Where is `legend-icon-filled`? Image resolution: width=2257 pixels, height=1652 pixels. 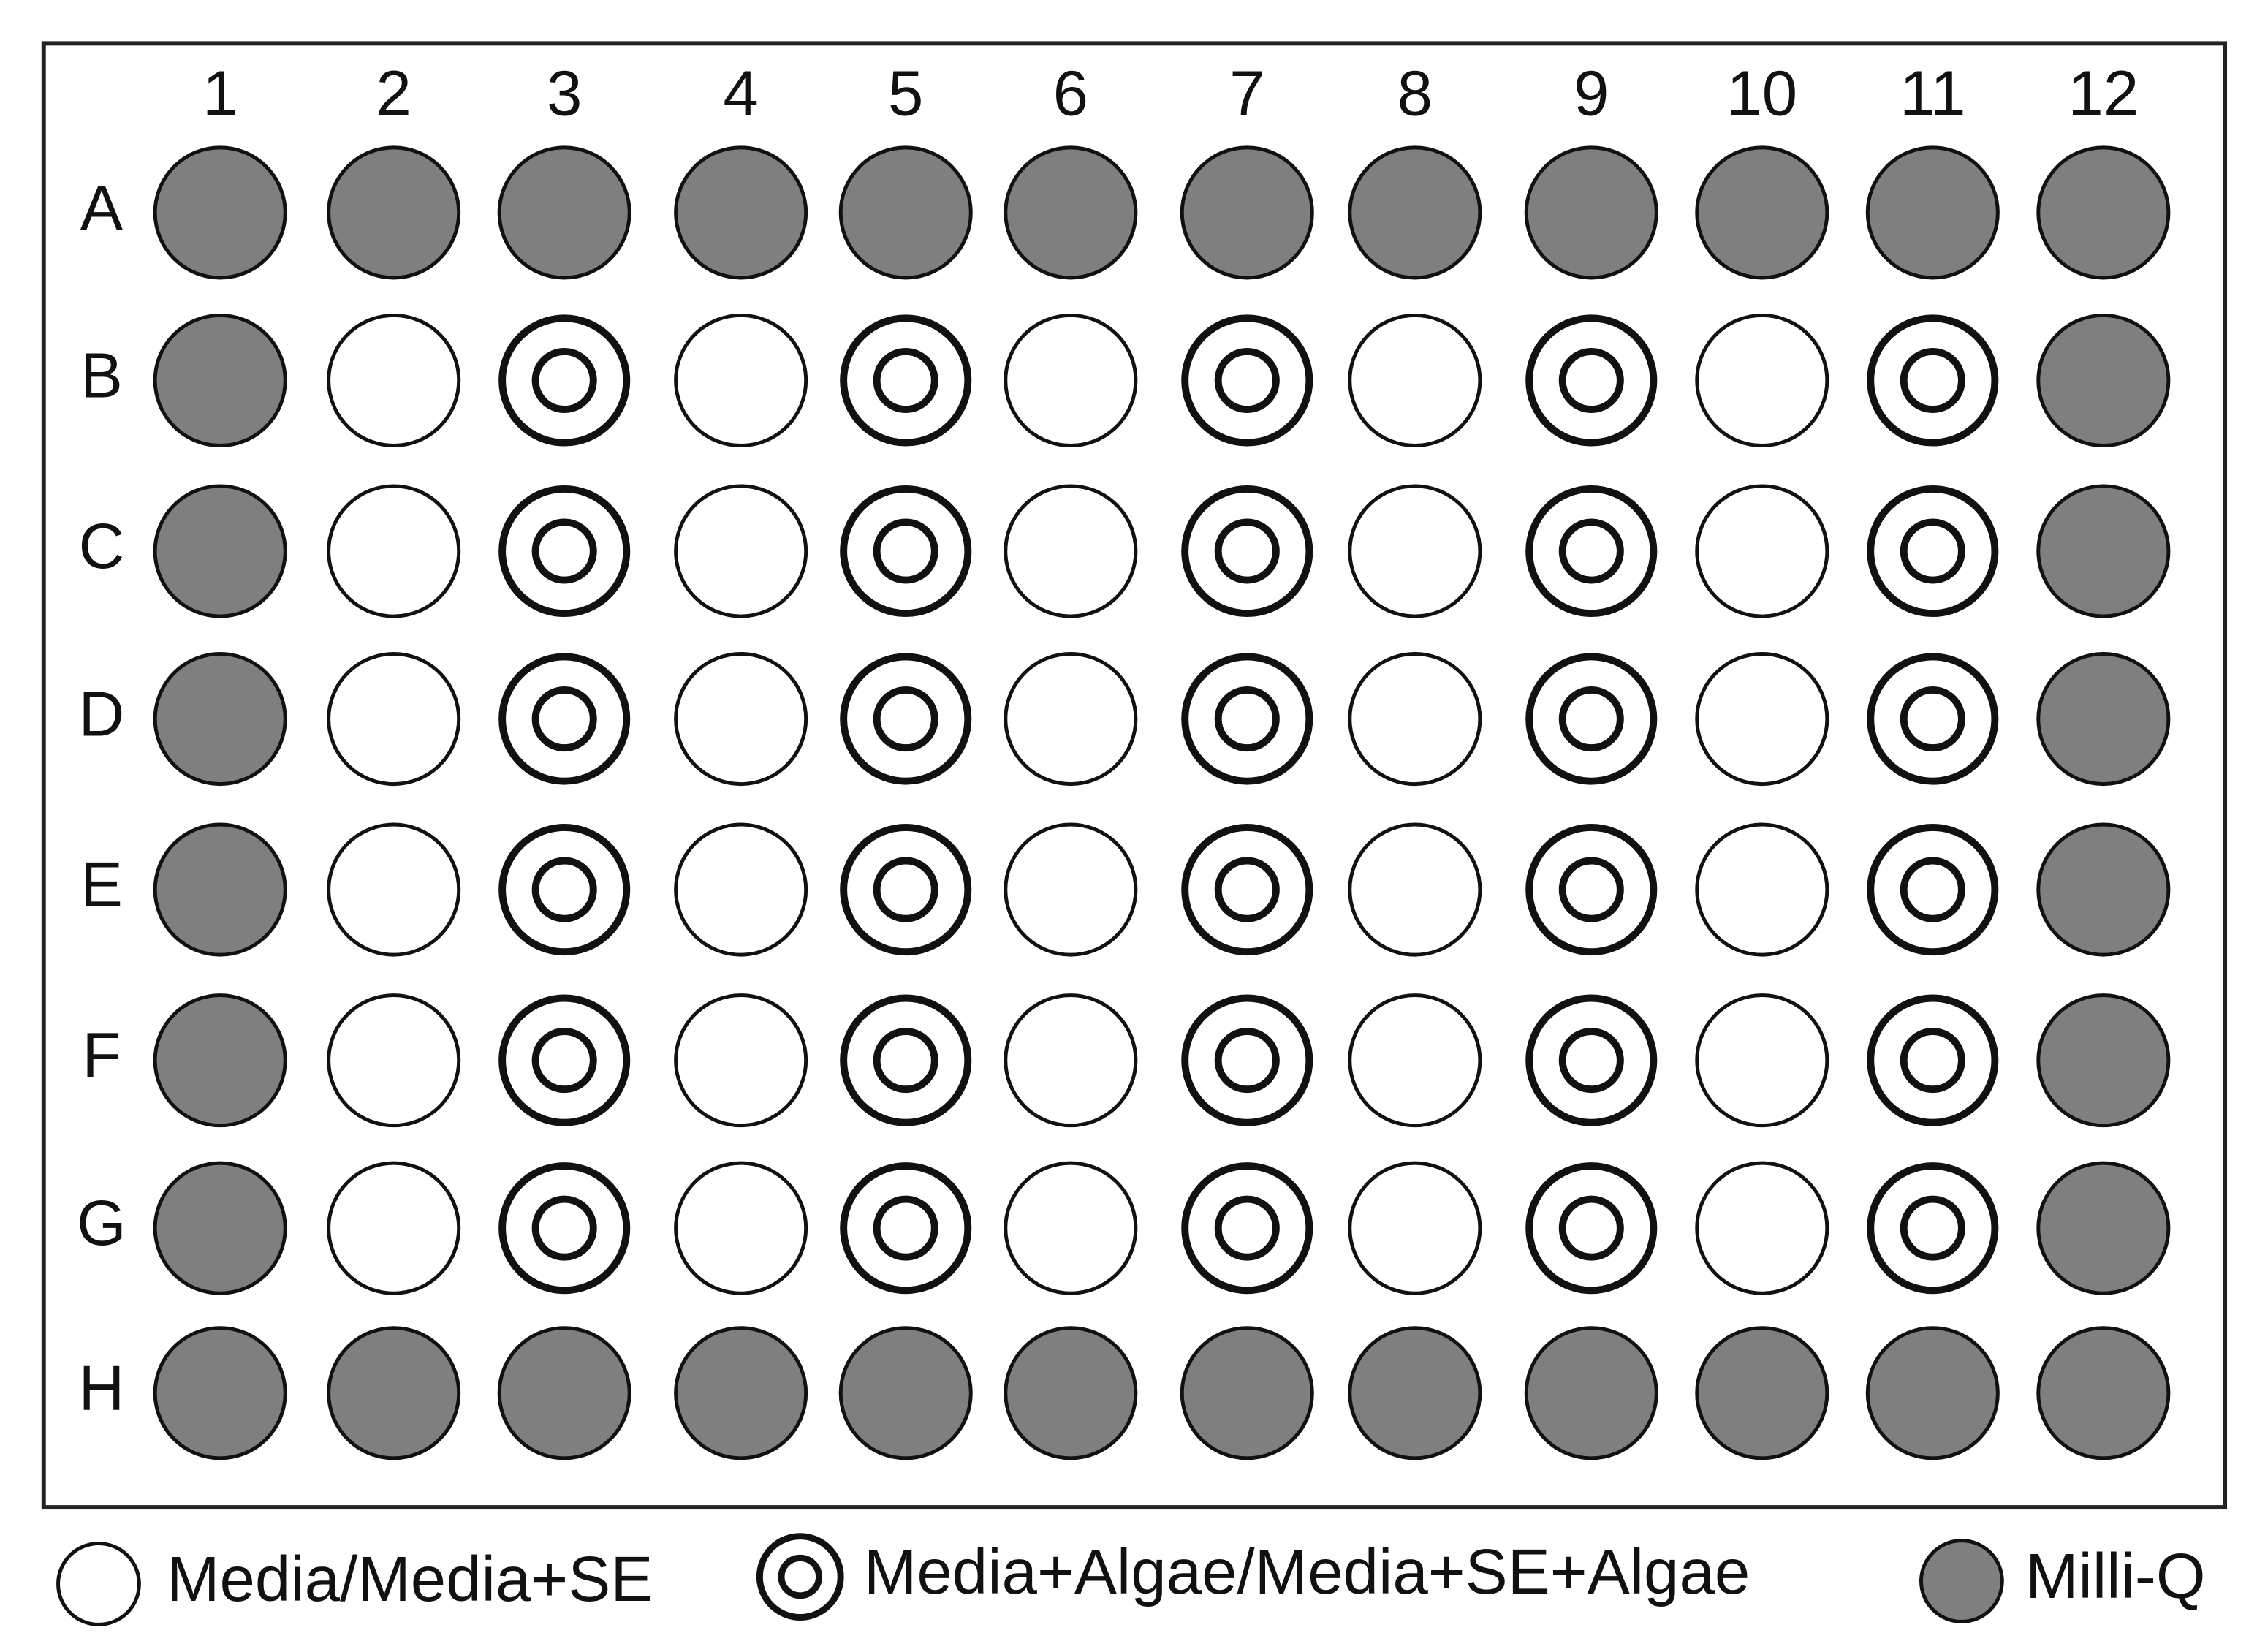 legend-icon-filled is located at coordinates (1962, 1581).